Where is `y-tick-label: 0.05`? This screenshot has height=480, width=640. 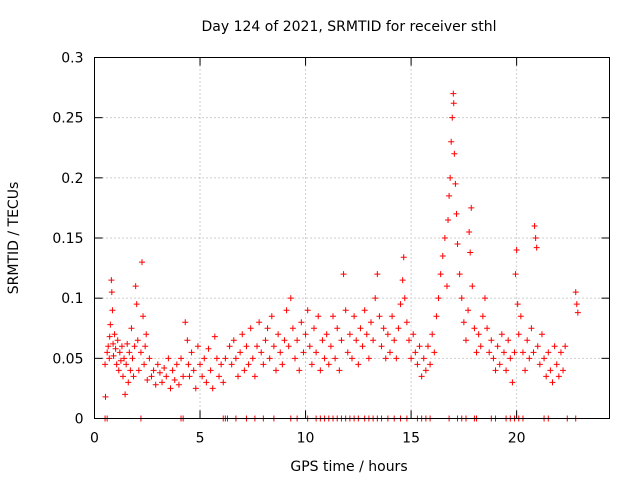
y-tick-label: 0.05 is located at coordinates (67, 359).